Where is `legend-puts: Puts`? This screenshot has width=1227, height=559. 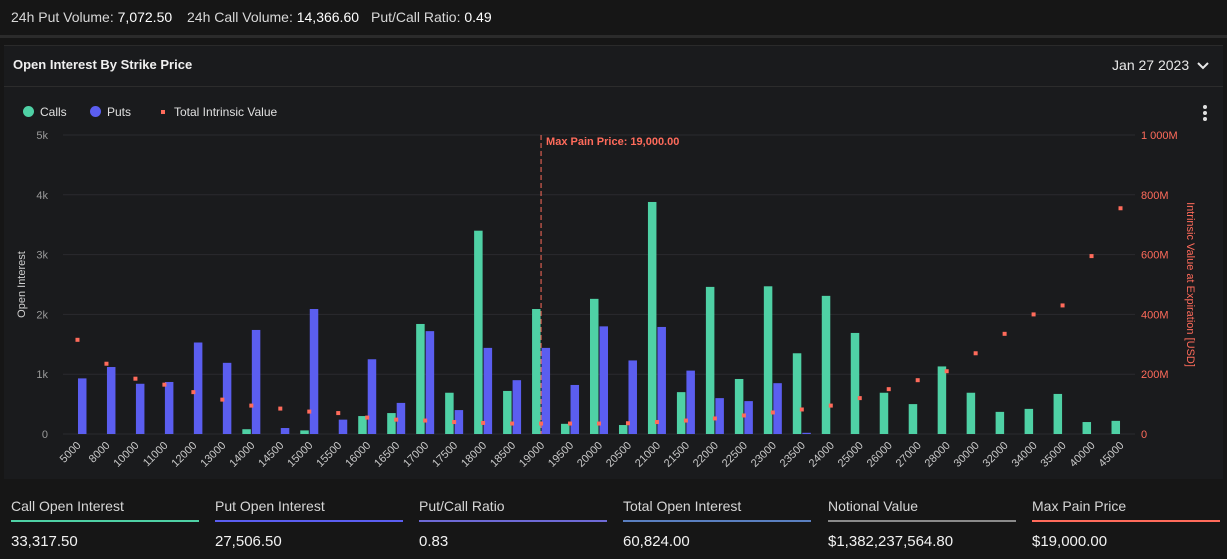 legend-puts: Puts is located at coordinates (110, 112).